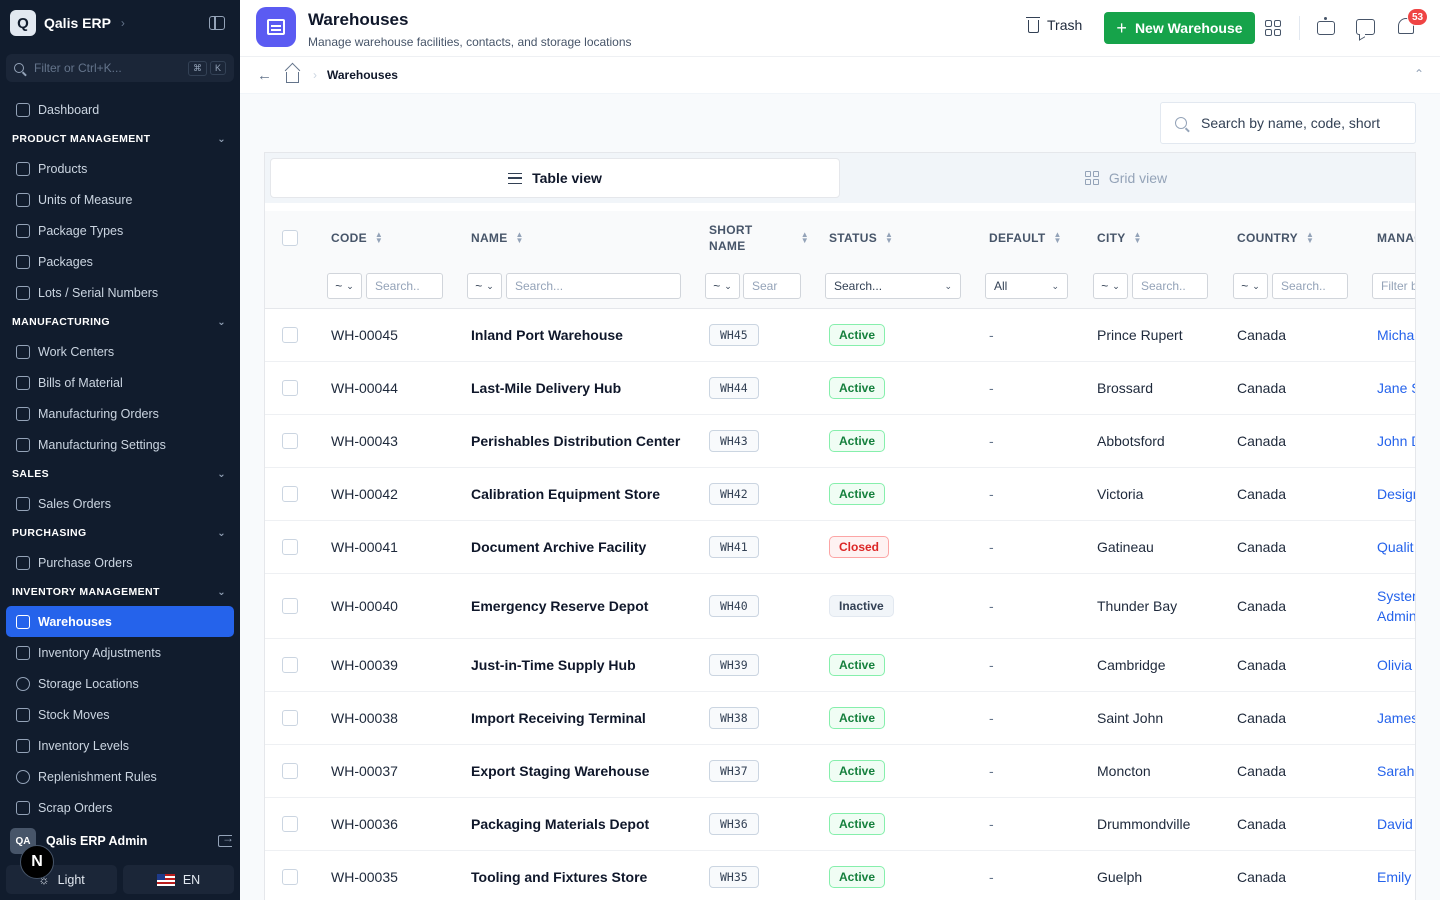  What do you see at coordinates (120, 139) in the screenshot?
I see `nav-section-header: PRODUCT MANAGEMENT ⌄` at bounding box center [120, 139].